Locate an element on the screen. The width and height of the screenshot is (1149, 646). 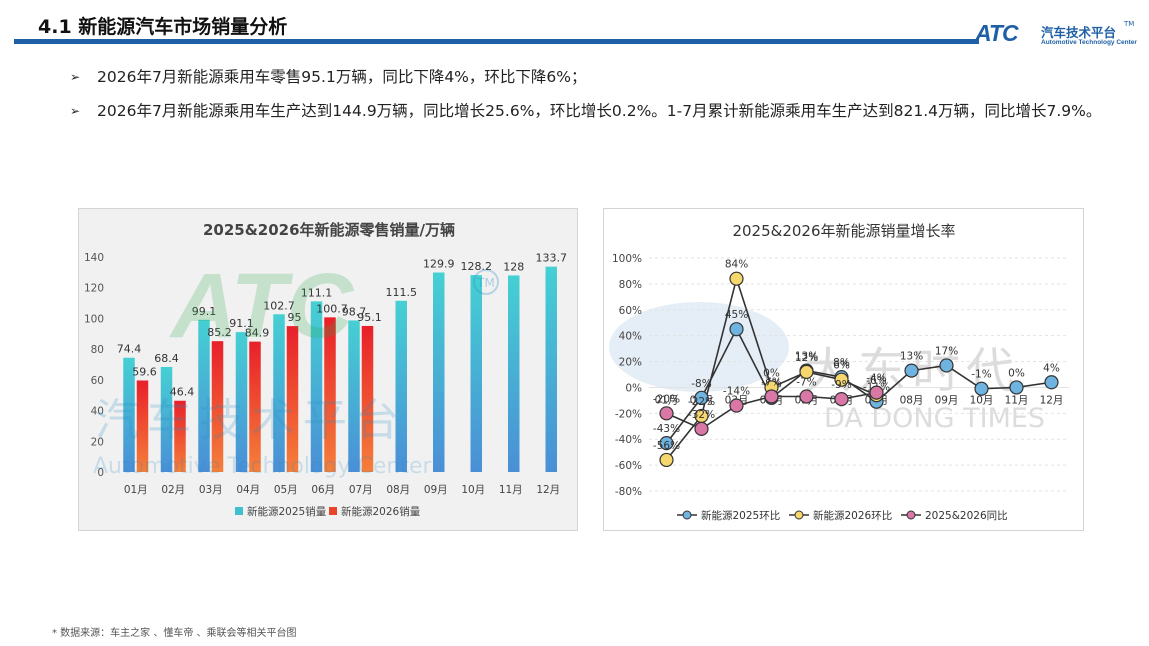
logo-mark: ATC is located at coordinates (997, 33).